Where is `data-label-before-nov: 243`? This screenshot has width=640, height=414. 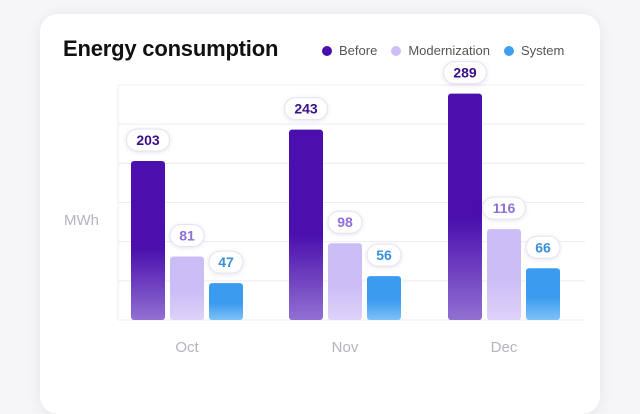 data-label-before-nov: 243 is located at coordinates (306, 109).